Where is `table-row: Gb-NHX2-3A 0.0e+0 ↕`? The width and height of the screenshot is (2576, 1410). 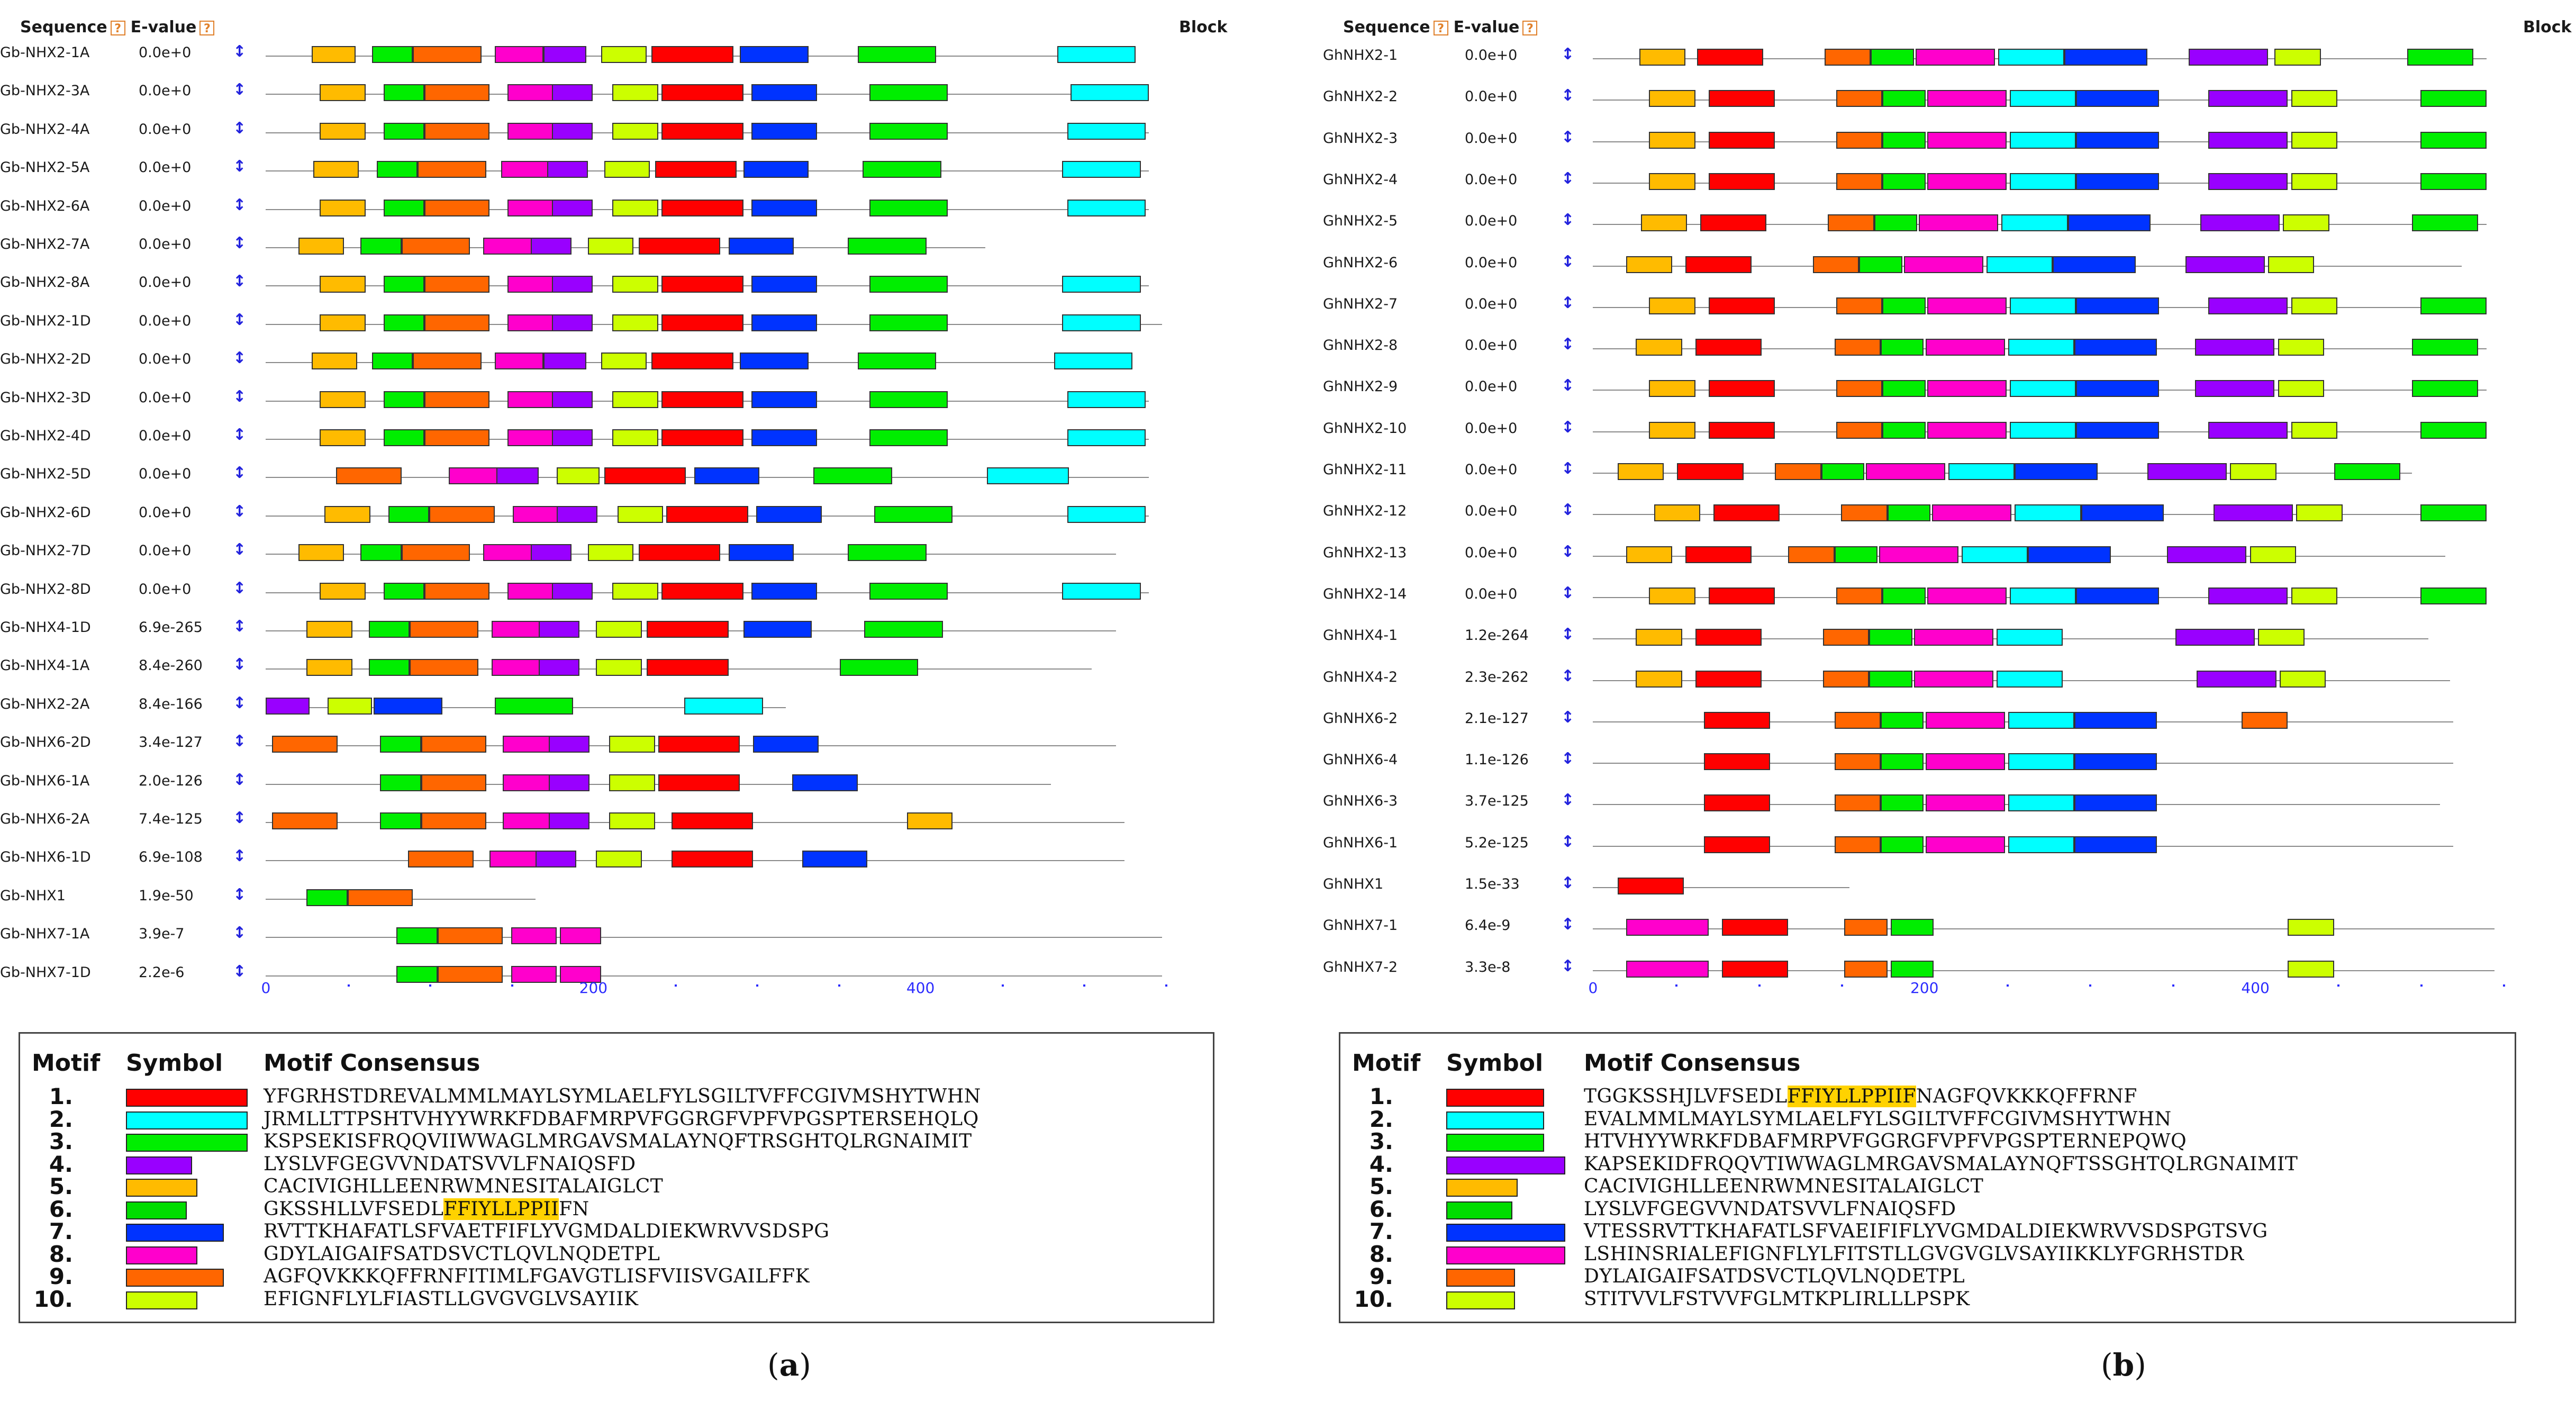 table-row: Gb-NHX2-3A 0.0e+0 ↕ is located at coordinates (593, 91).